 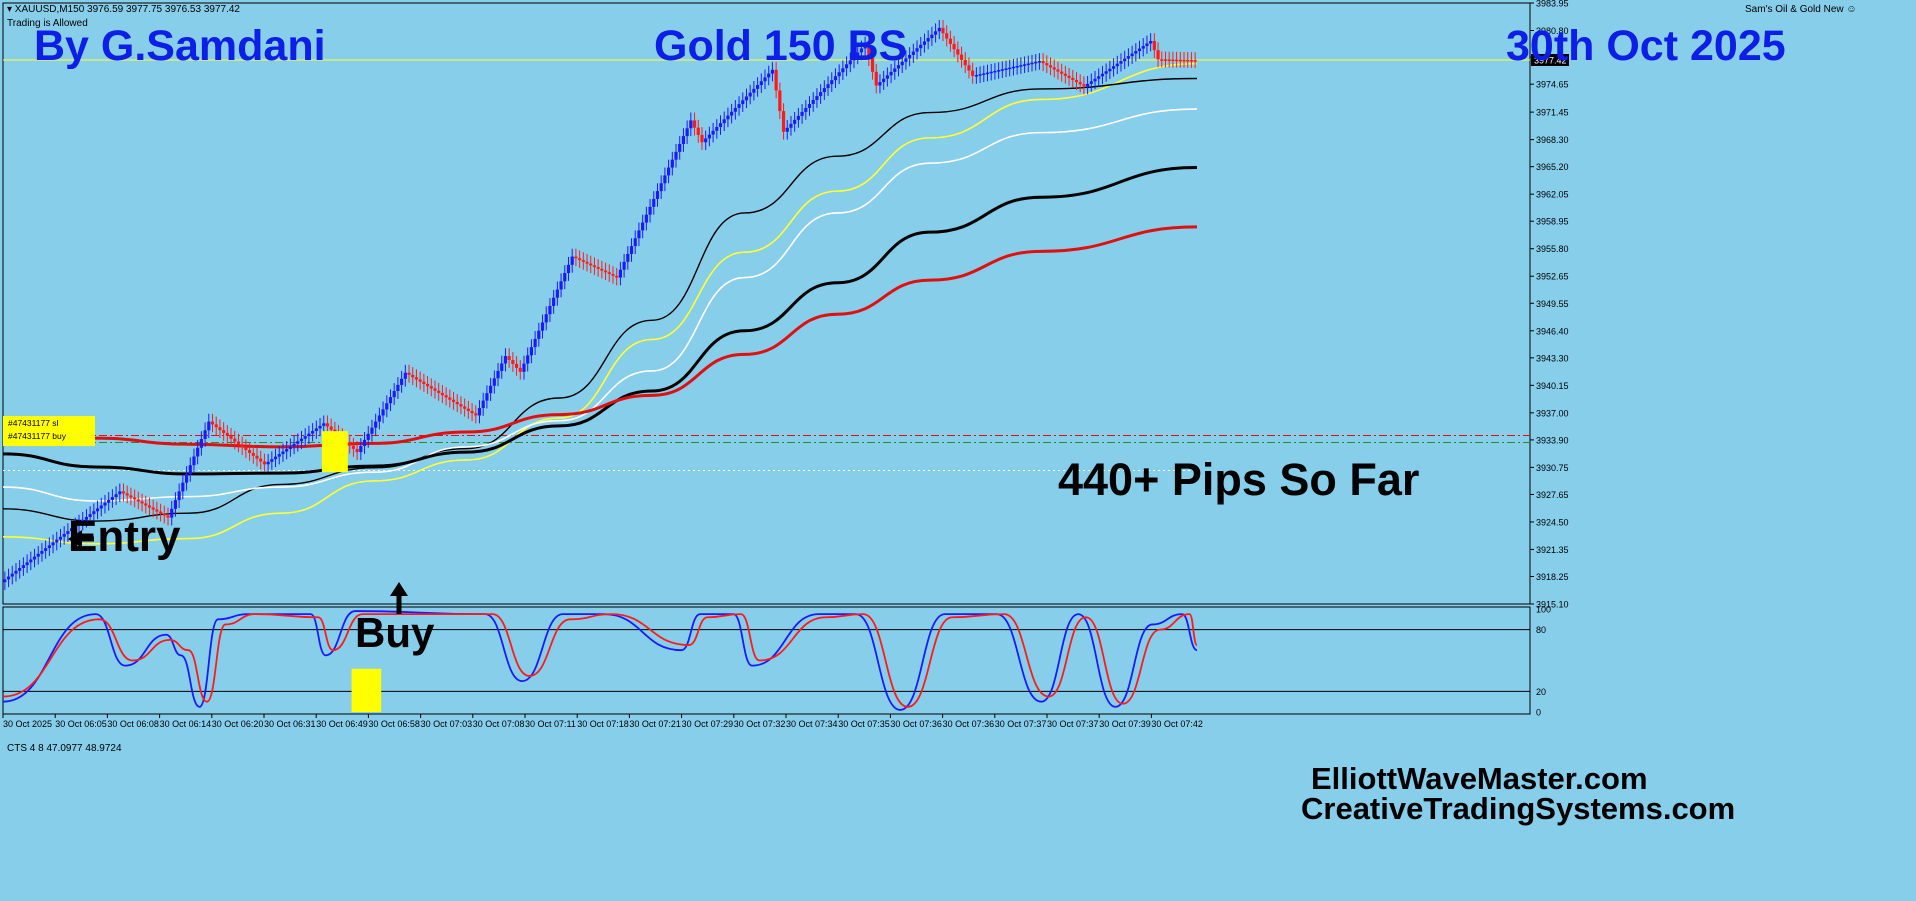 I want to click on price-tick-label: 3980.80, so click(x=1552, y=31).